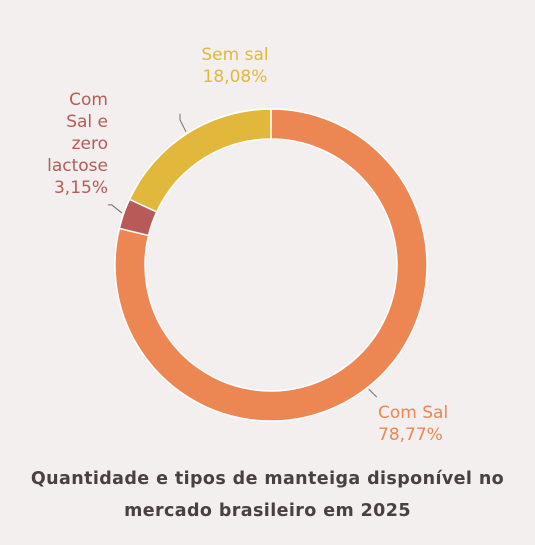 Image resolution: width=535 pixels, height=545 pixels. Describe the element at coordinates (235, 55) in the screenshot. I see `label-sem-sal-name: Sem sal` at that location.